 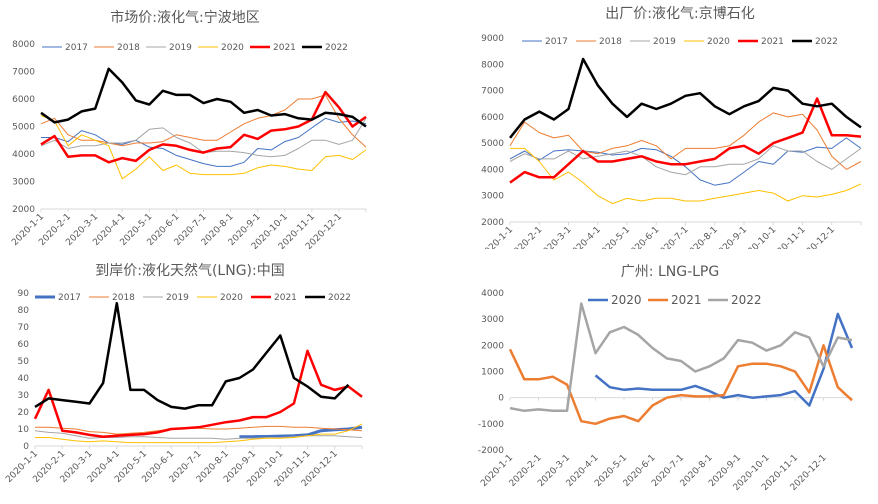 I want to click on x-tick-label: 2020-4-1, so click(x=585, y=237).